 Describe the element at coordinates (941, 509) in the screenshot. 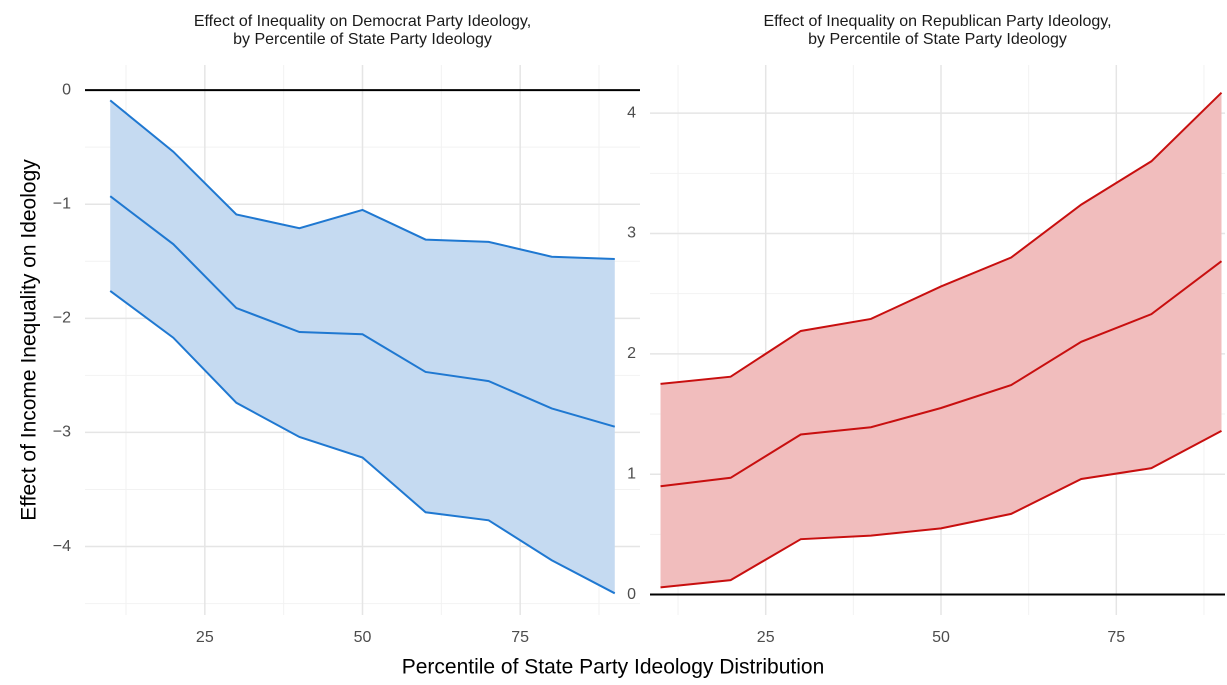

I see `lower-line` at that location.